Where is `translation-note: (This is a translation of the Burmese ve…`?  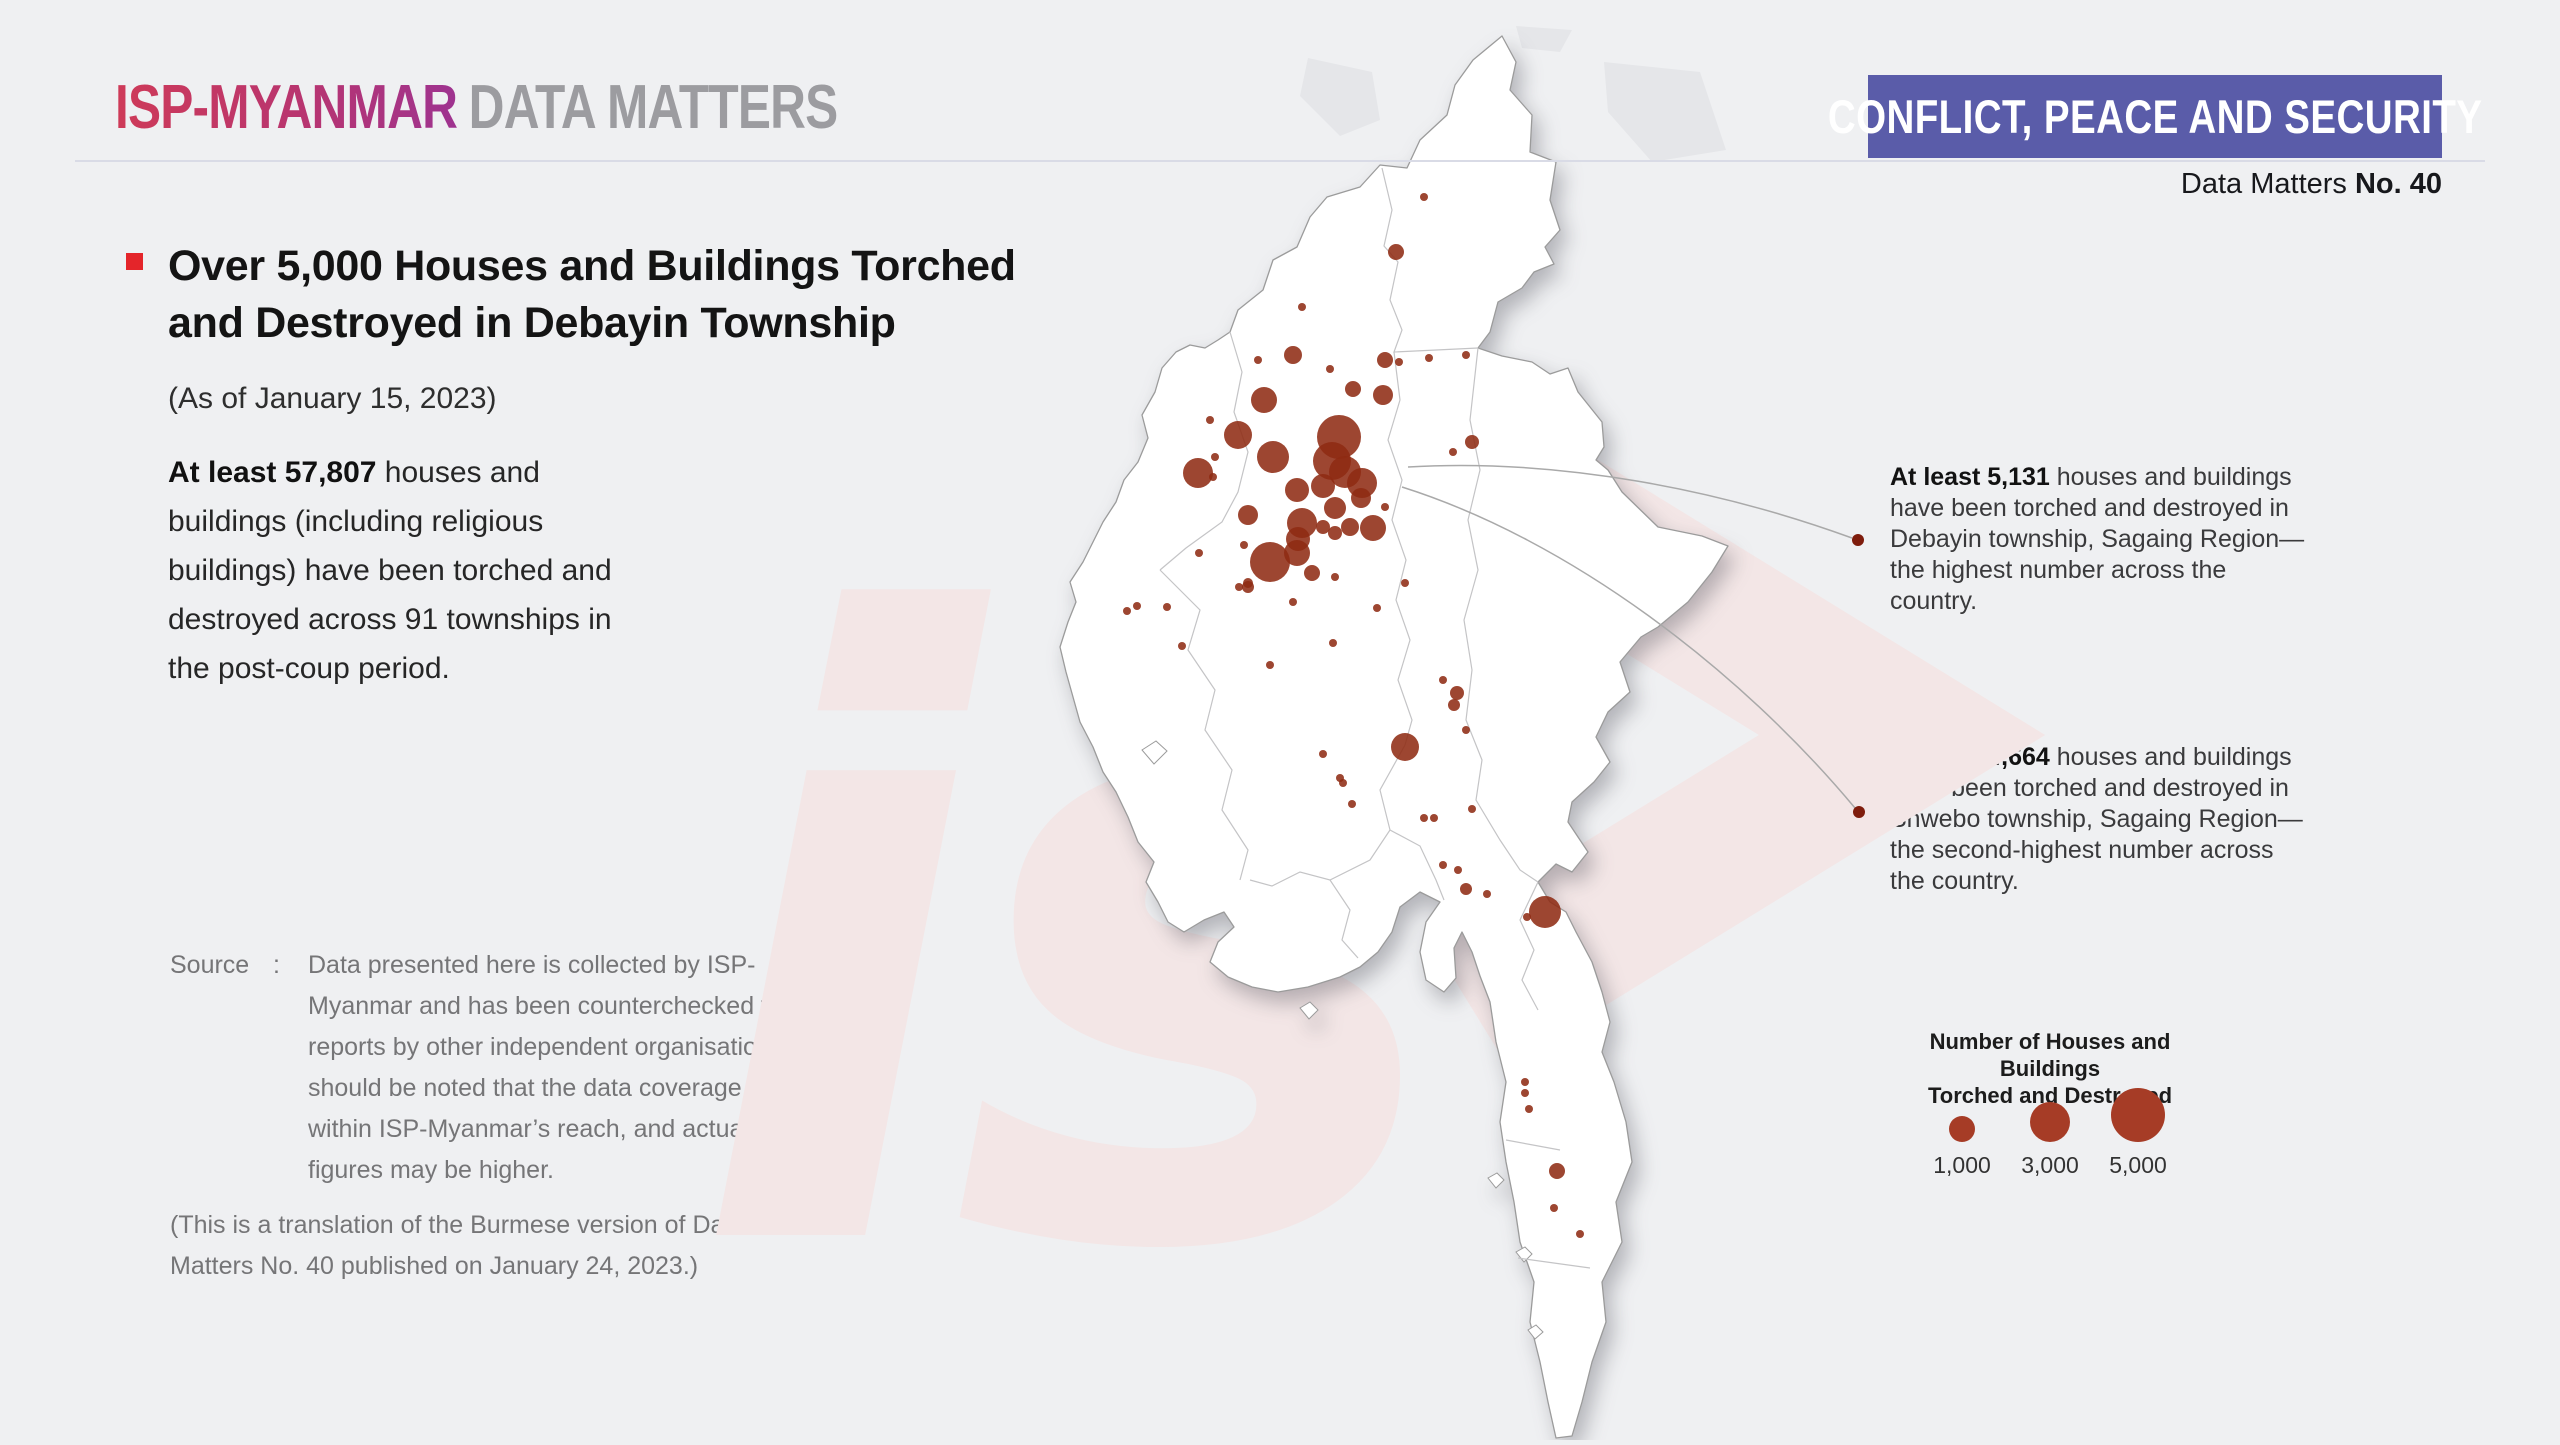 translation-note: (This is a translation of the Burmese ve… is located at coordinates (458, 1245).